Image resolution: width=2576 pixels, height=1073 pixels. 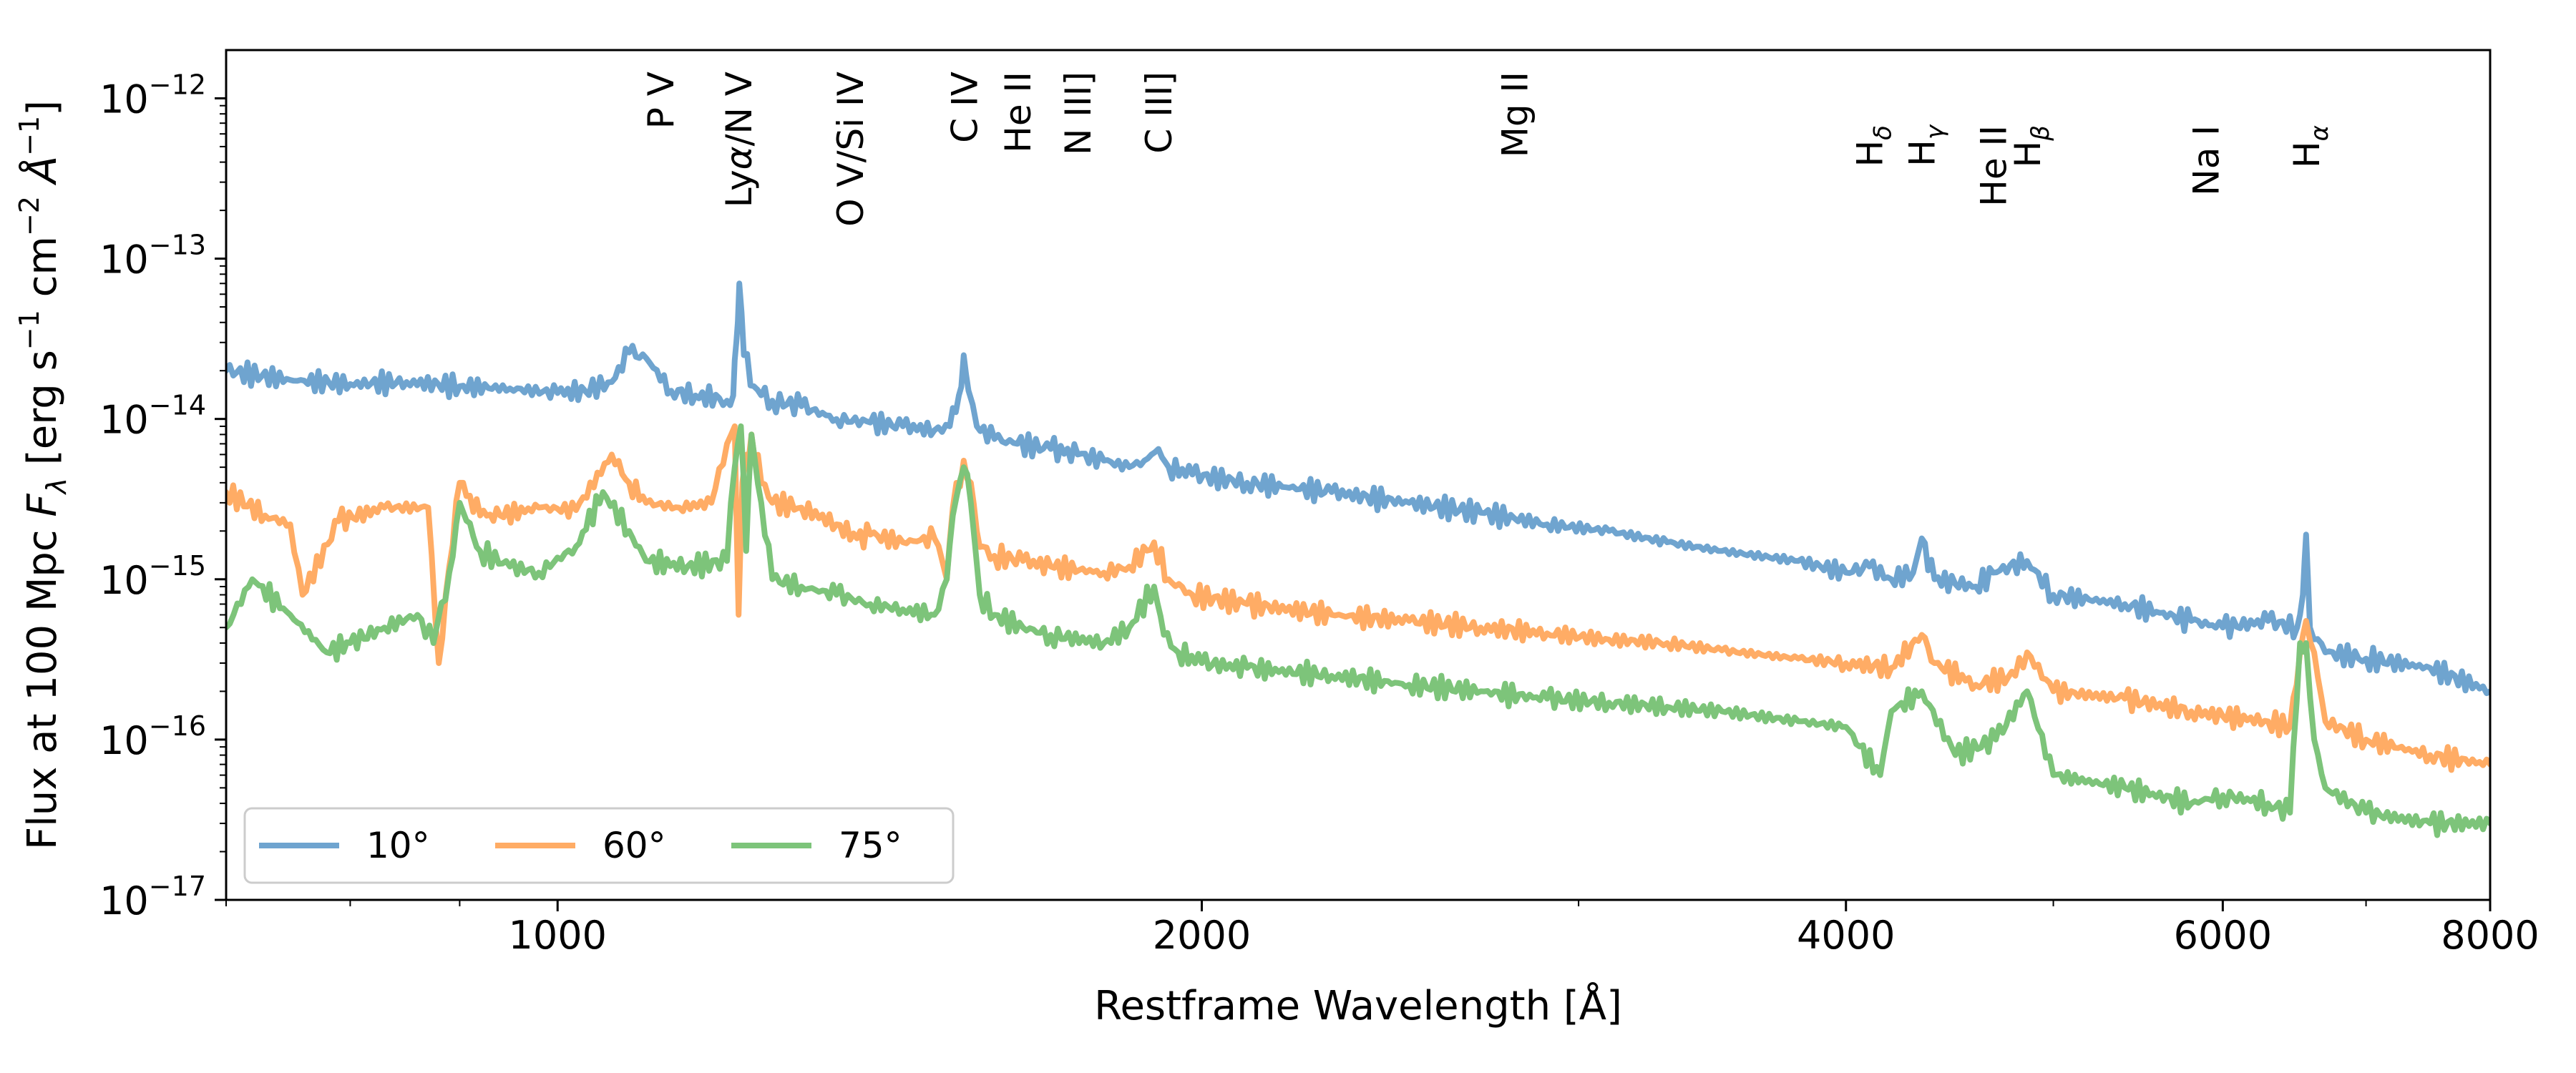 I want to click on y-tick-label: 10−12, so click(x=152, y=95).